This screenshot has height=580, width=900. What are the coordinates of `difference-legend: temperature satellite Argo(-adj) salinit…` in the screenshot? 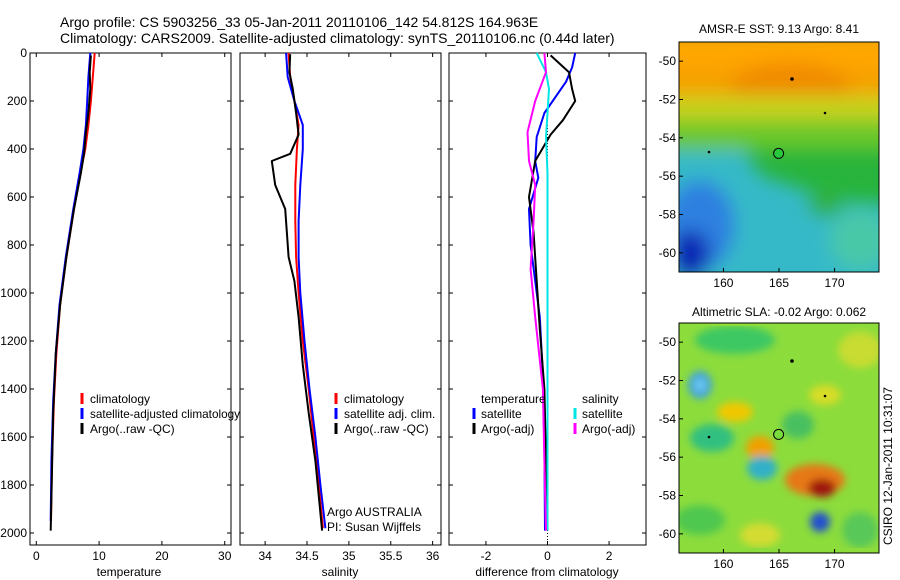 It's located at (553, 414).